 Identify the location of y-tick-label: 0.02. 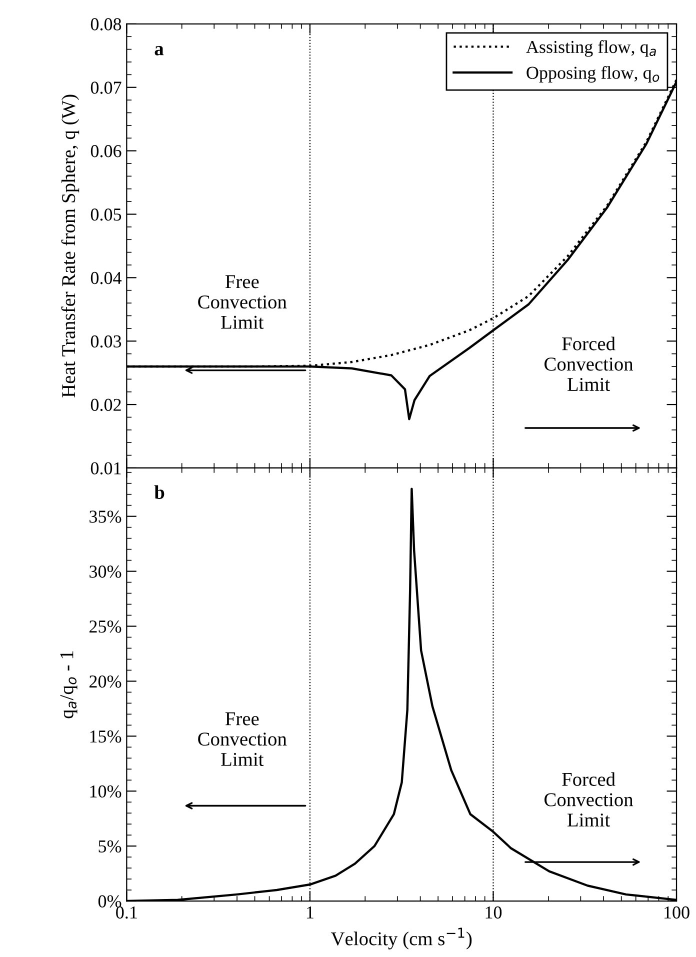
(105, 405).